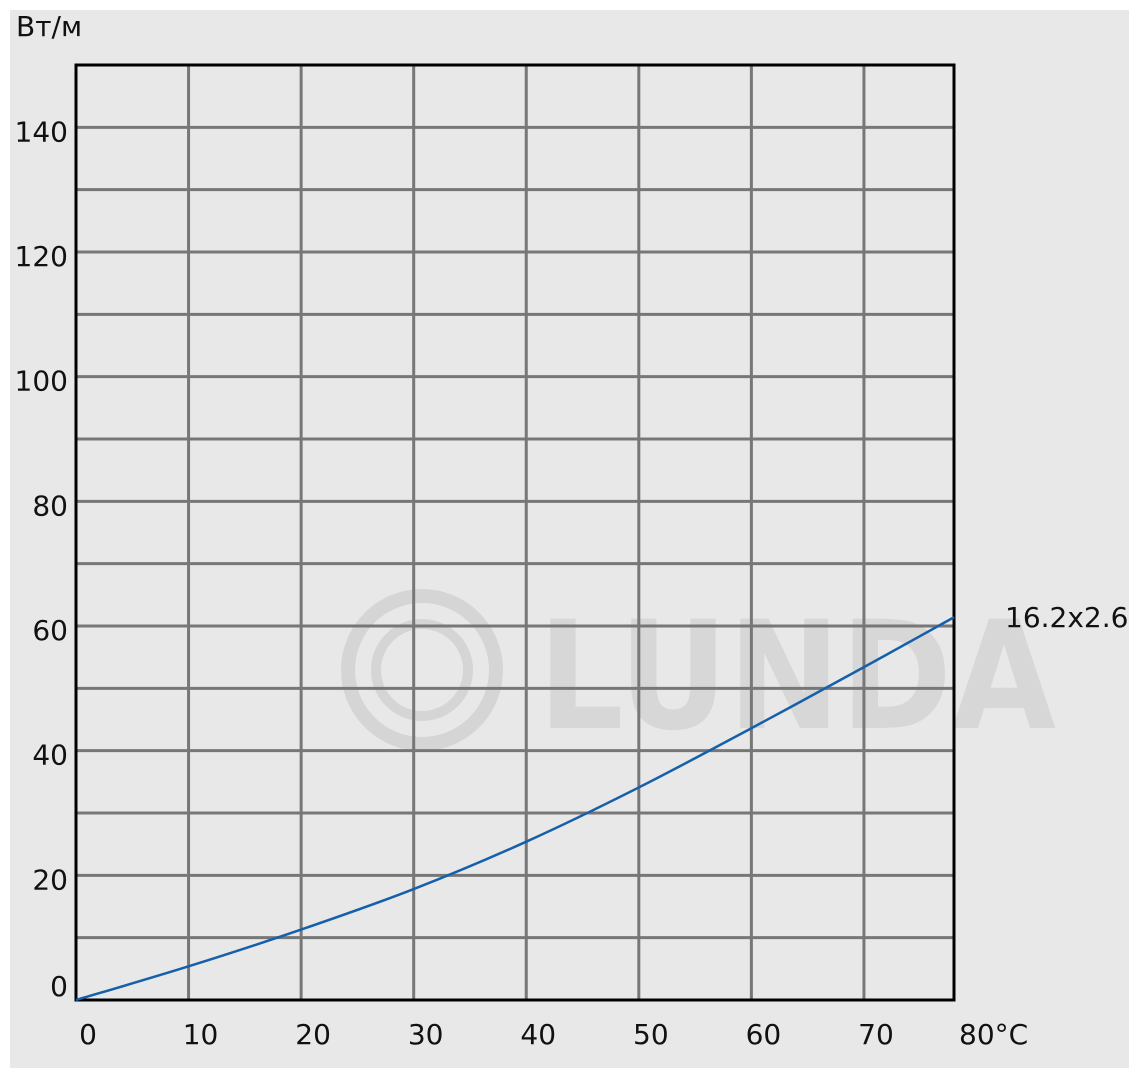 The width and height of the screenshot is (1129, 1068). Describe the element at coordinates (50, 505) in the screenshot. I see `y-tick-label: 80` at that location.